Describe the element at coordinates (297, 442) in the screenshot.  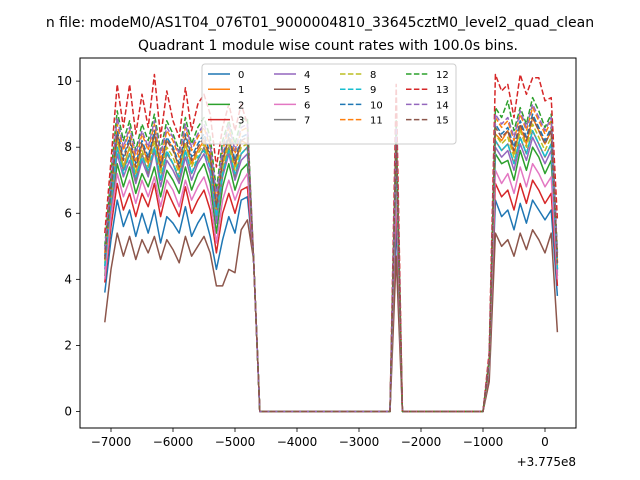
I see `x-tick-label: −4000` at that location.